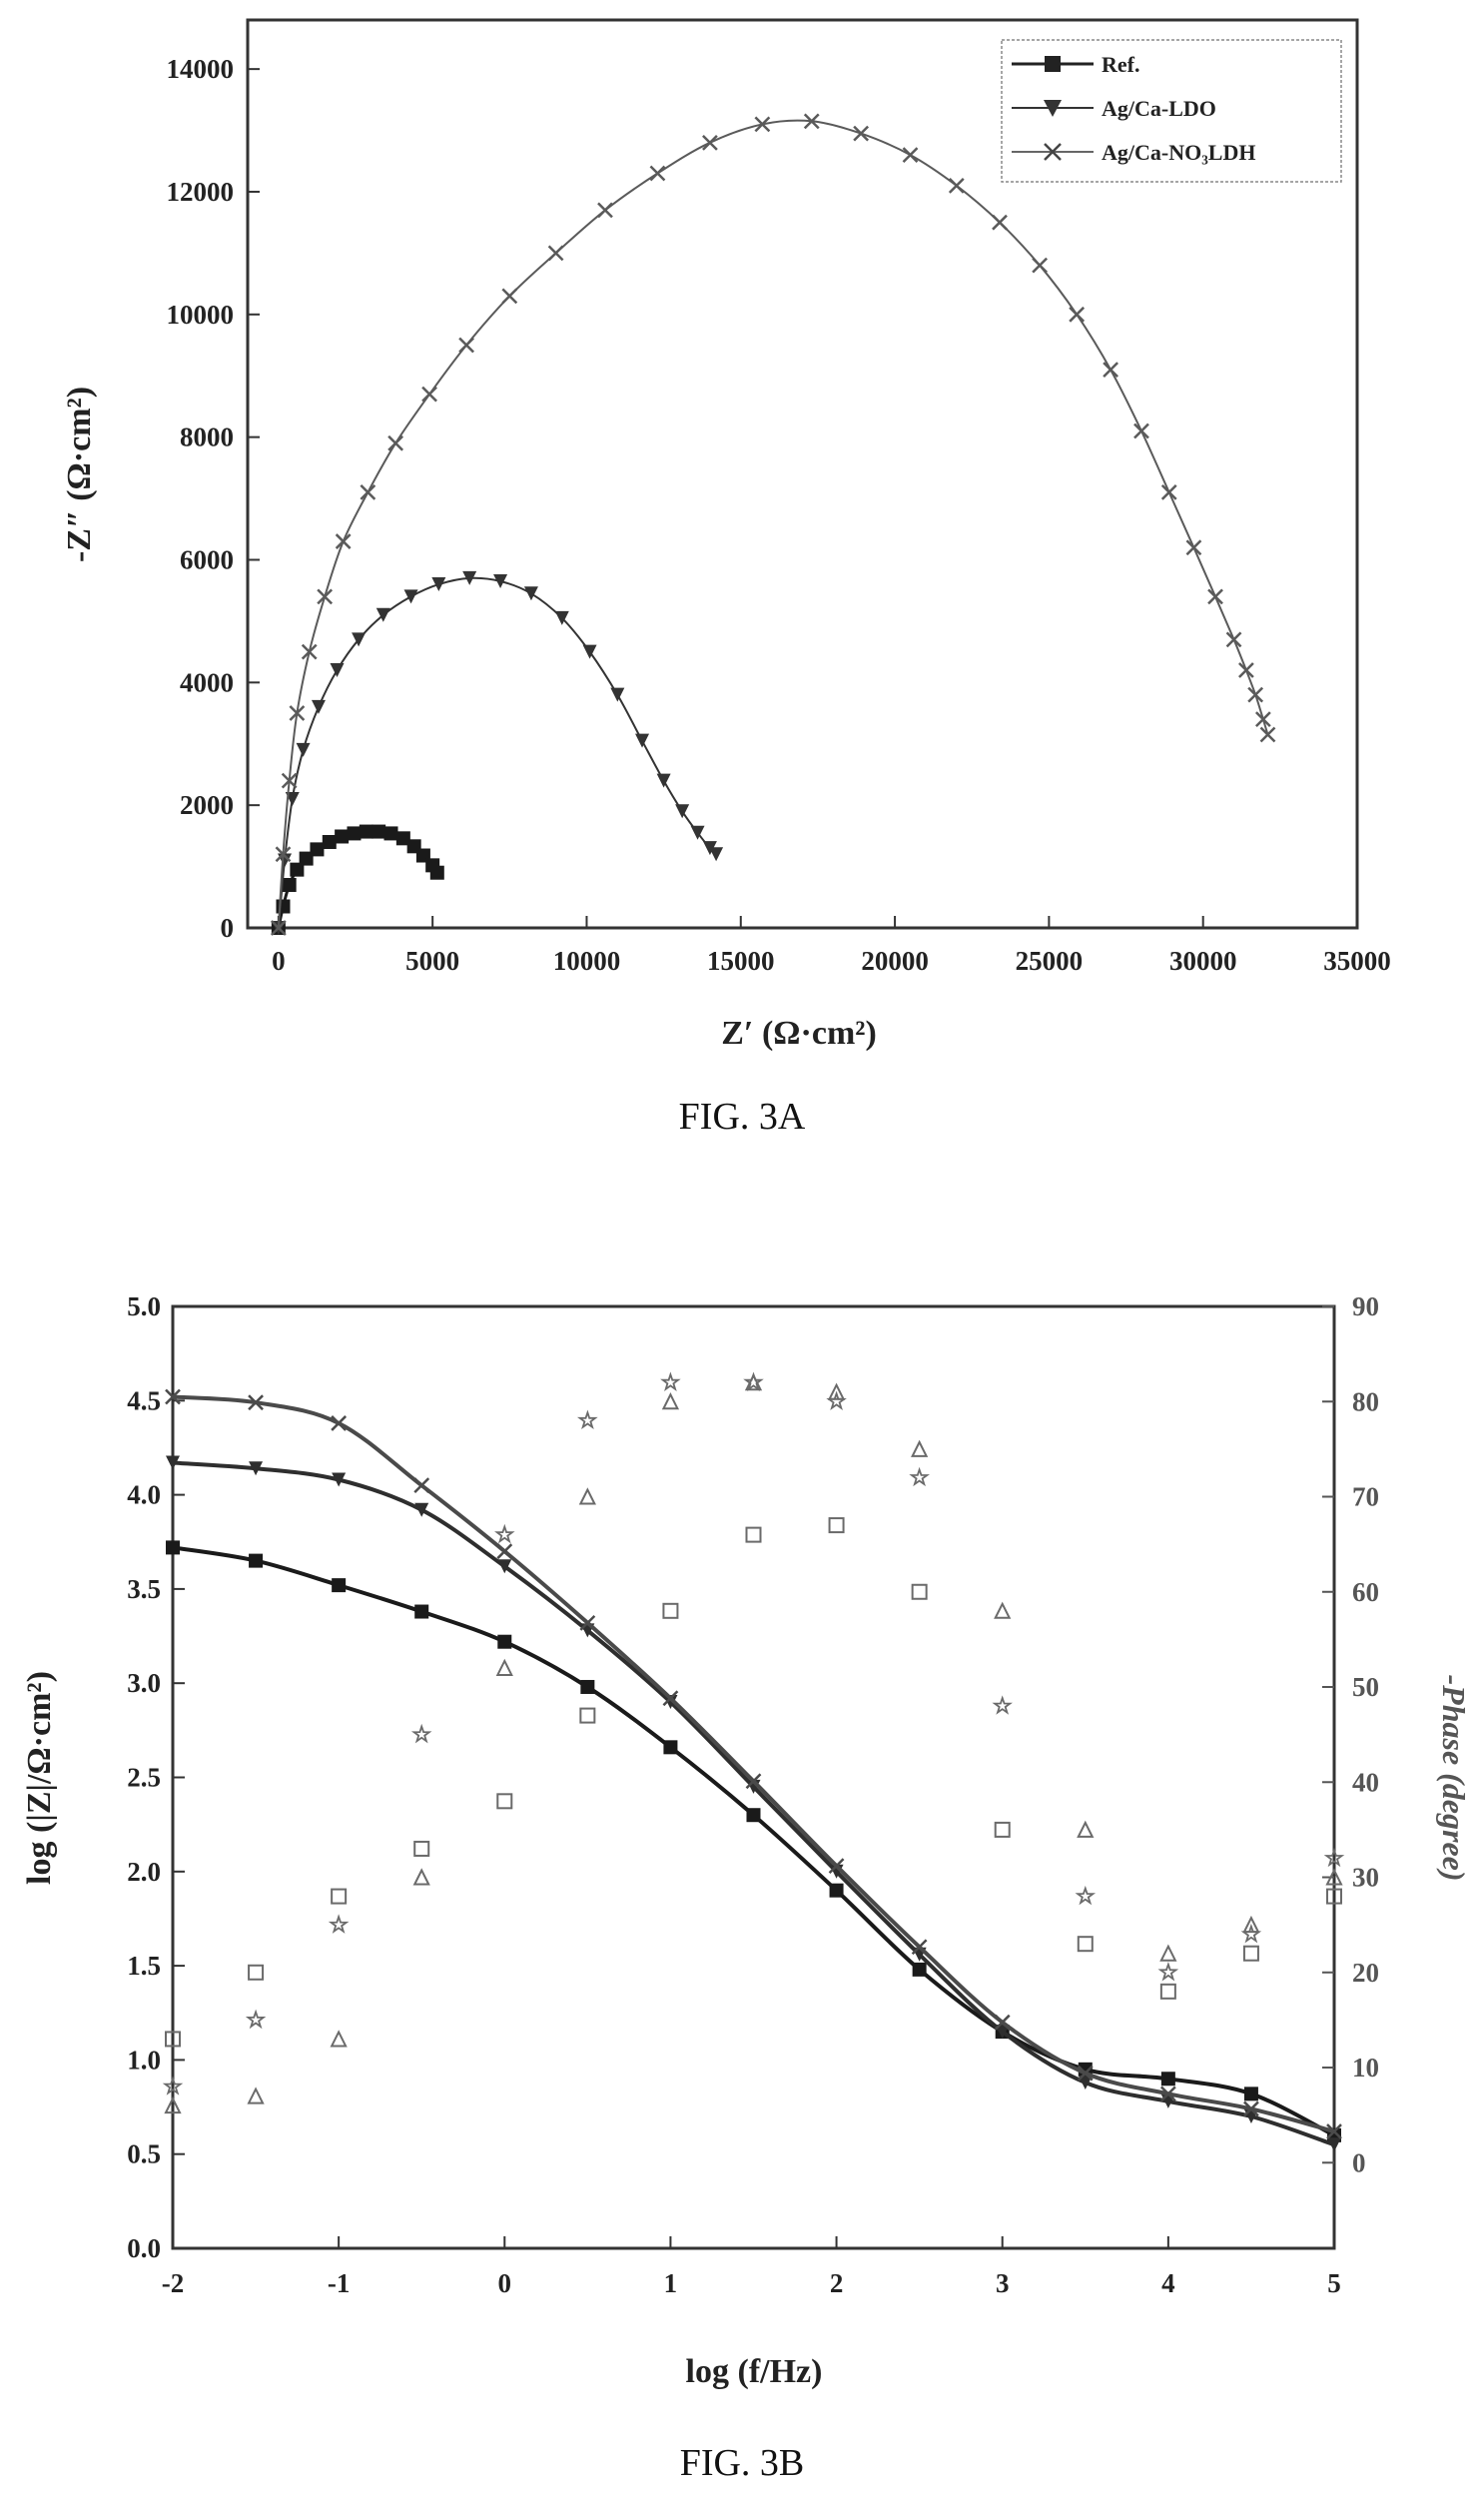  Describe the element at coordinates (754, 2371) in the screenshot. I see `bode-x-axis-label: log (f/Hz)` at that location.